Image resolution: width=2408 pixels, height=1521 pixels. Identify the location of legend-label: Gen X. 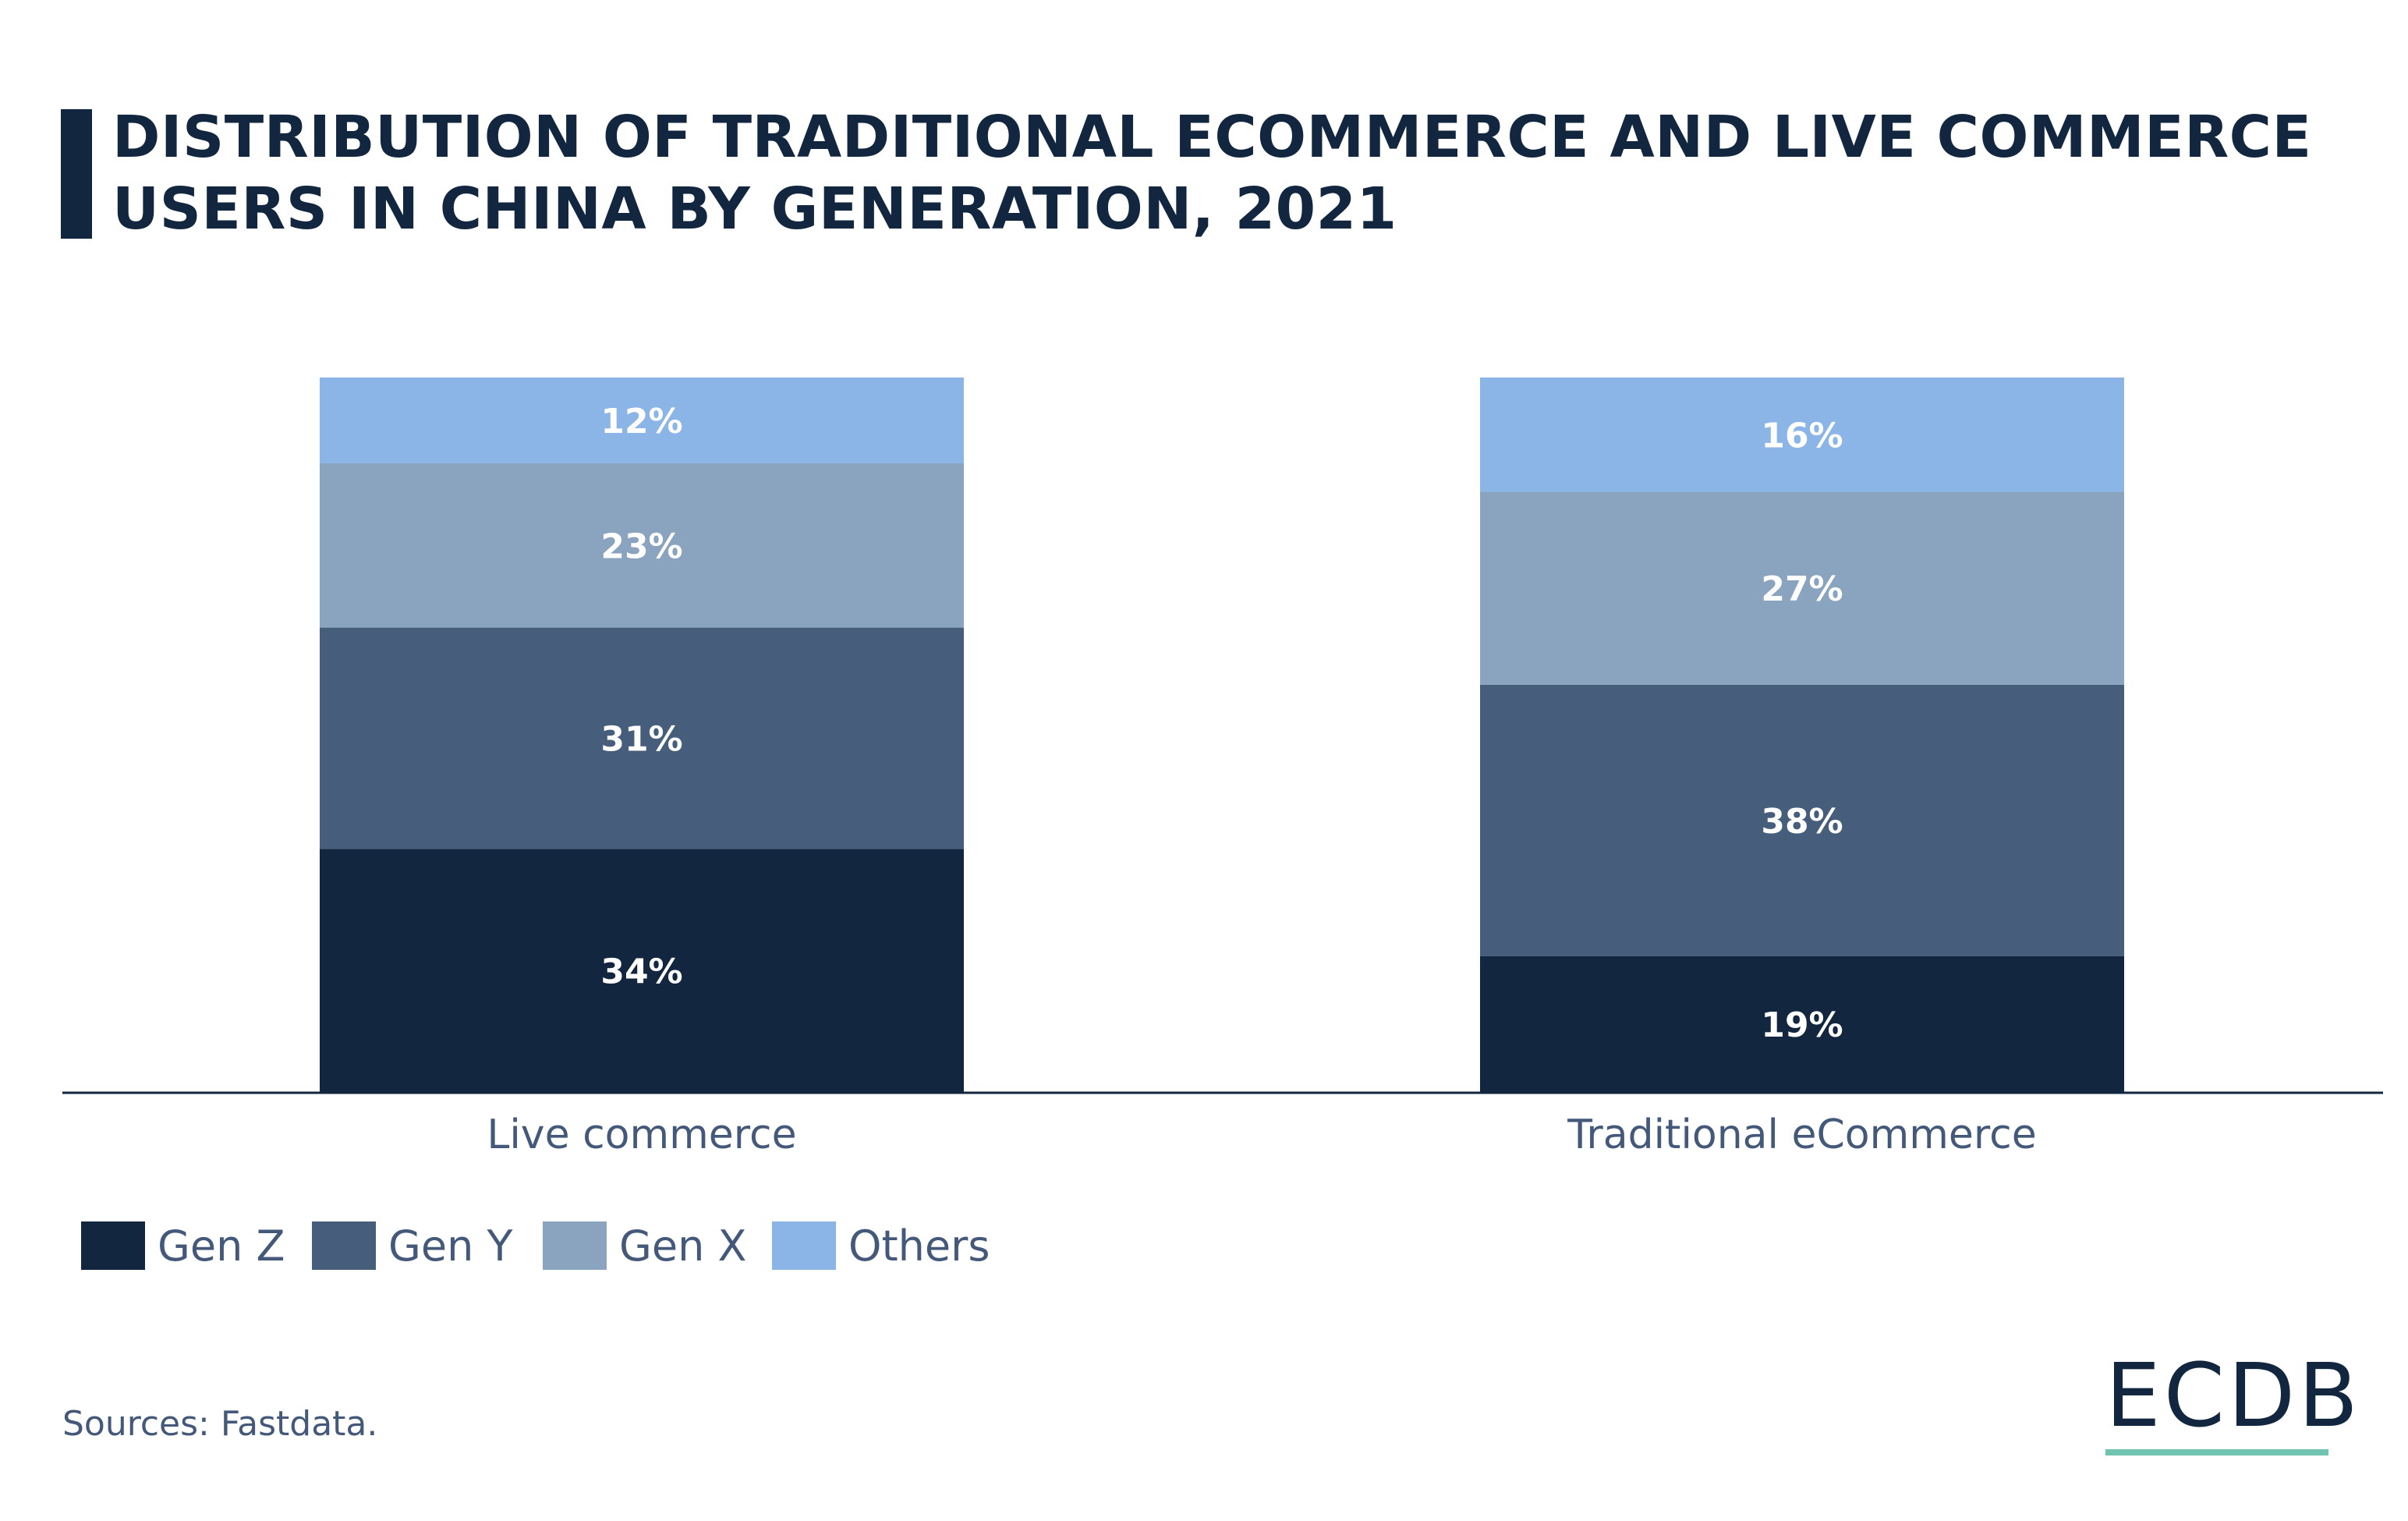
(682, 1246).